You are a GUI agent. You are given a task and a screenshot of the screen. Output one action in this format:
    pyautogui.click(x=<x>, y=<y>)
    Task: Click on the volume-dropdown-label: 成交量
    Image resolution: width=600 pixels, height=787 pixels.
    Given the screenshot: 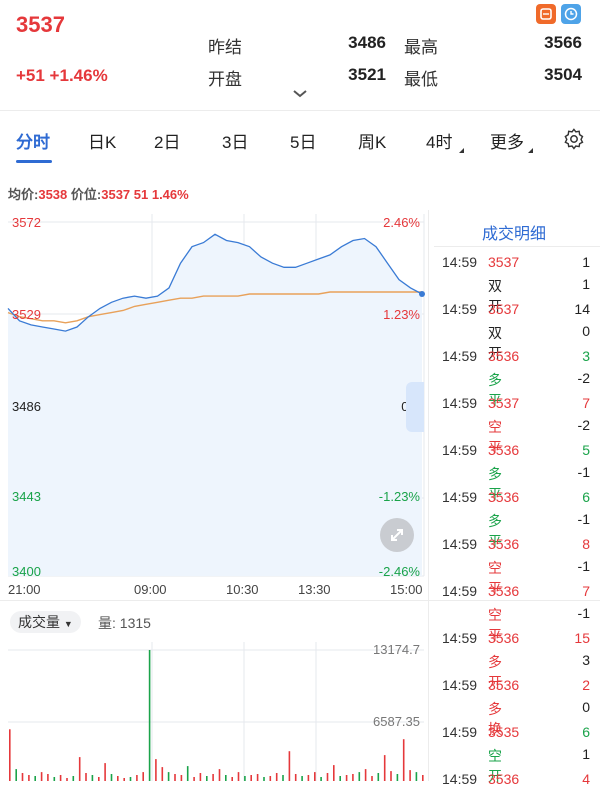 What is the action you would take?
    pyautogui.click(x=39, y=622)
    